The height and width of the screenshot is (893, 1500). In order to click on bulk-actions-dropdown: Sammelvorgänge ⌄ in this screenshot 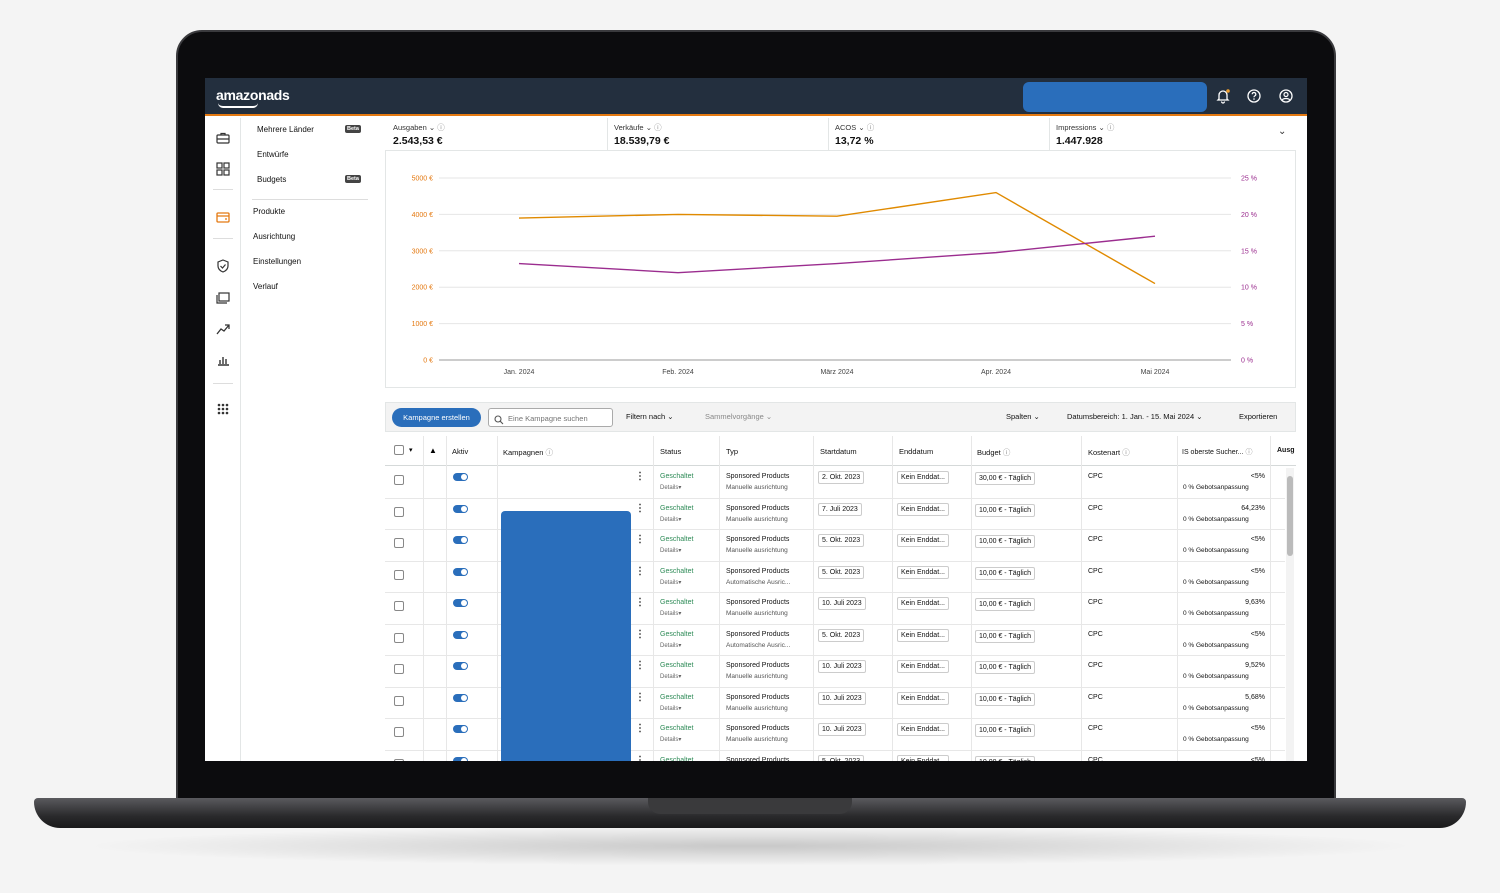, I will do `click(738, 416)`.